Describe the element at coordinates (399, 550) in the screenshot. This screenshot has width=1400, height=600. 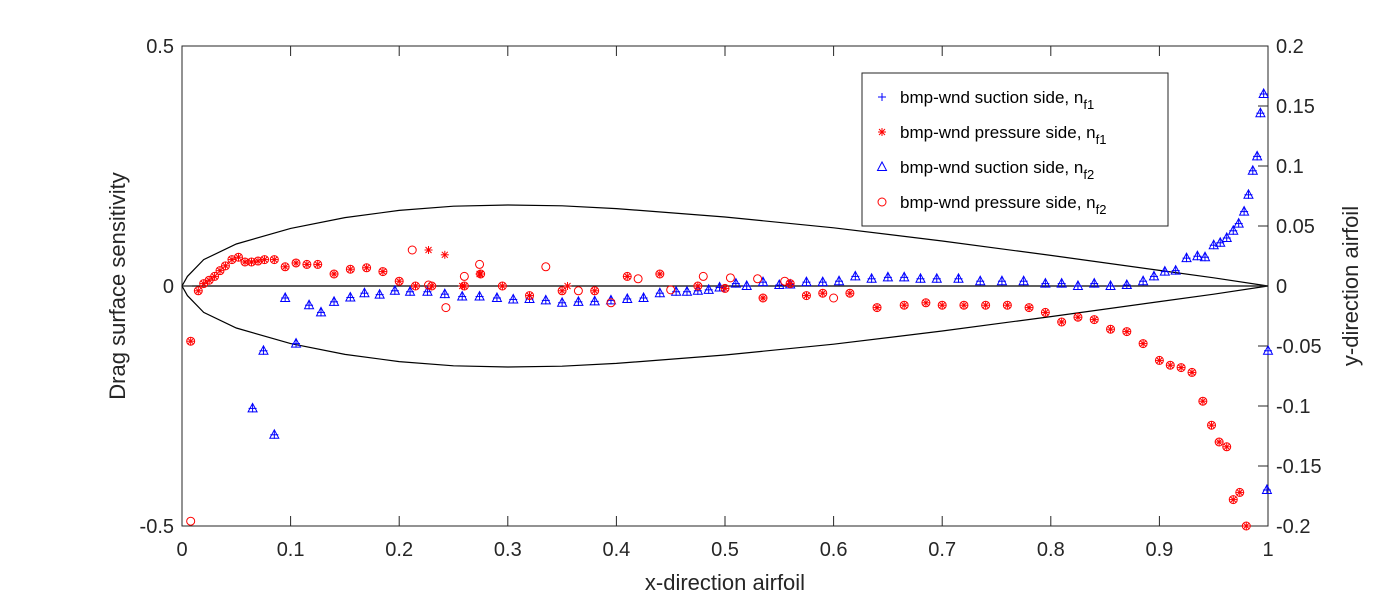
I see `x-tick-label: 0.2` at that location.